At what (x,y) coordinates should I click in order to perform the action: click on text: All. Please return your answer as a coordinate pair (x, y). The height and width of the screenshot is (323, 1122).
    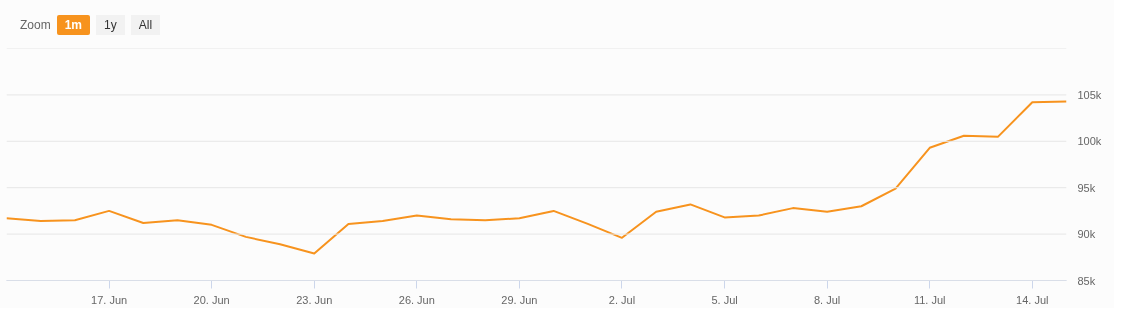
    Looking at the image, I should click on (145, 25).